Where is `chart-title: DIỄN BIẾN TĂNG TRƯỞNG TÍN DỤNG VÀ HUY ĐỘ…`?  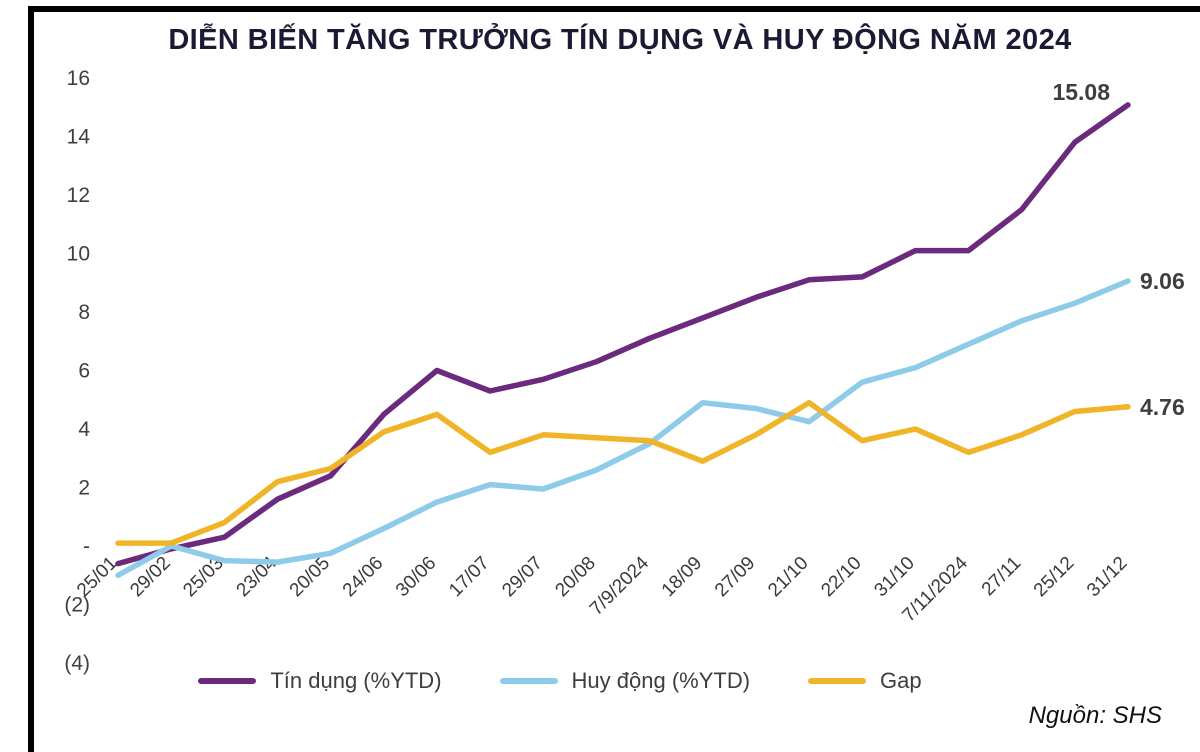 chart-title: DIỄN BIẾN TĂNG TRƯỞNG TÍN DỤNG VÀ HUY ĐỘ… is located at coordinates (620, 40).